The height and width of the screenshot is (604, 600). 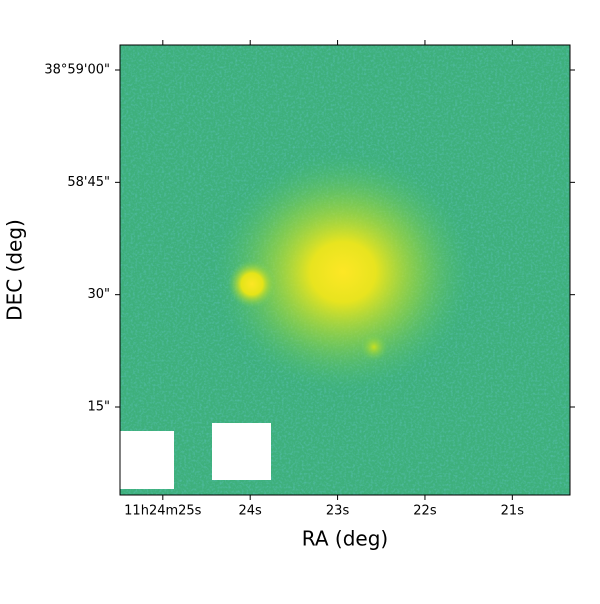 I want to click on x-tick-label: 21s, so click(x=513, y=511).